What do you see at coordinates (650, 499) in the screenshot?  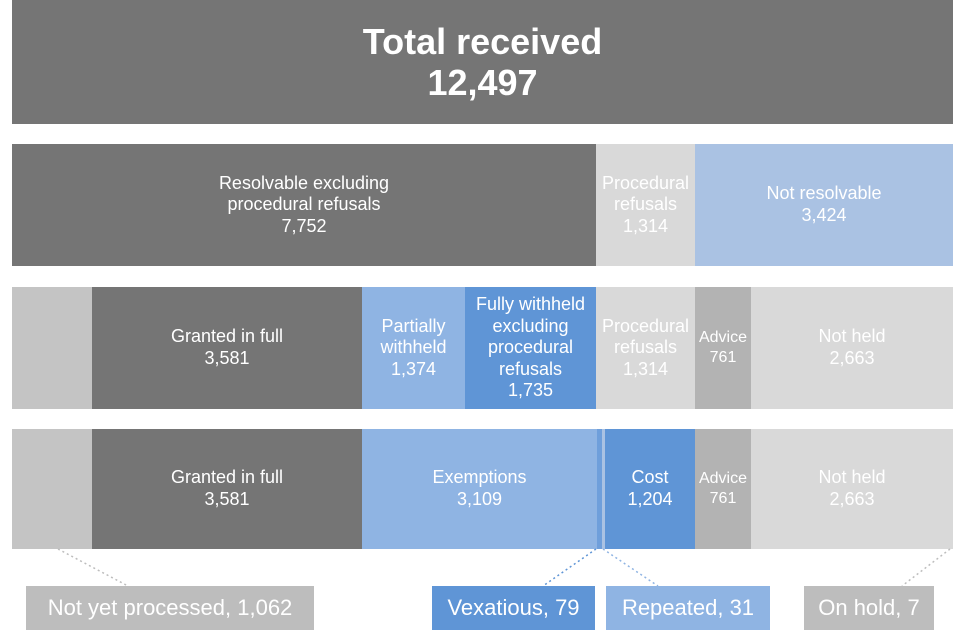 I see `cost-value: 1,204` at bounding box center [650, 499].